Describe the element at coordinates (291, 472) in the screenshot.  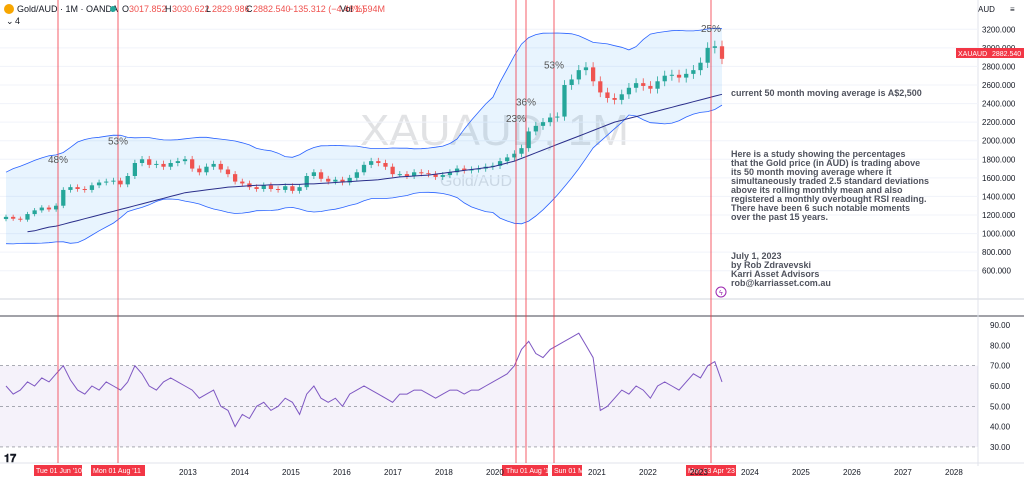
I see `time-tick-label: 2015` at that location.